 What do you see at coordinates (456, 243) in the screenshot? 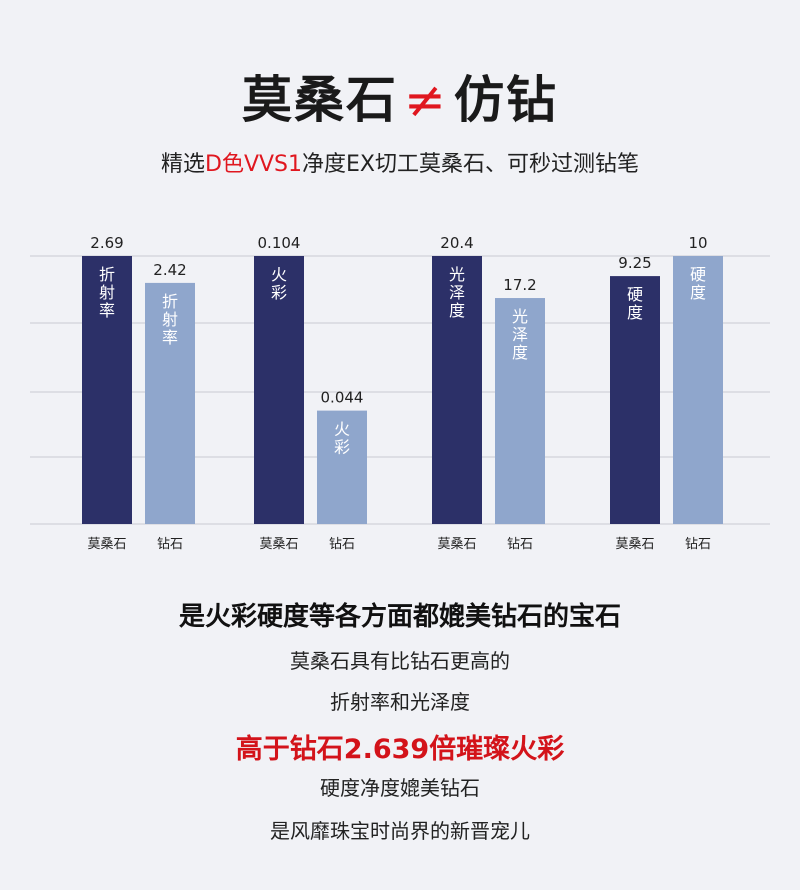
I see `bar-value-label: 20.4` at bounding box center [456, 243].